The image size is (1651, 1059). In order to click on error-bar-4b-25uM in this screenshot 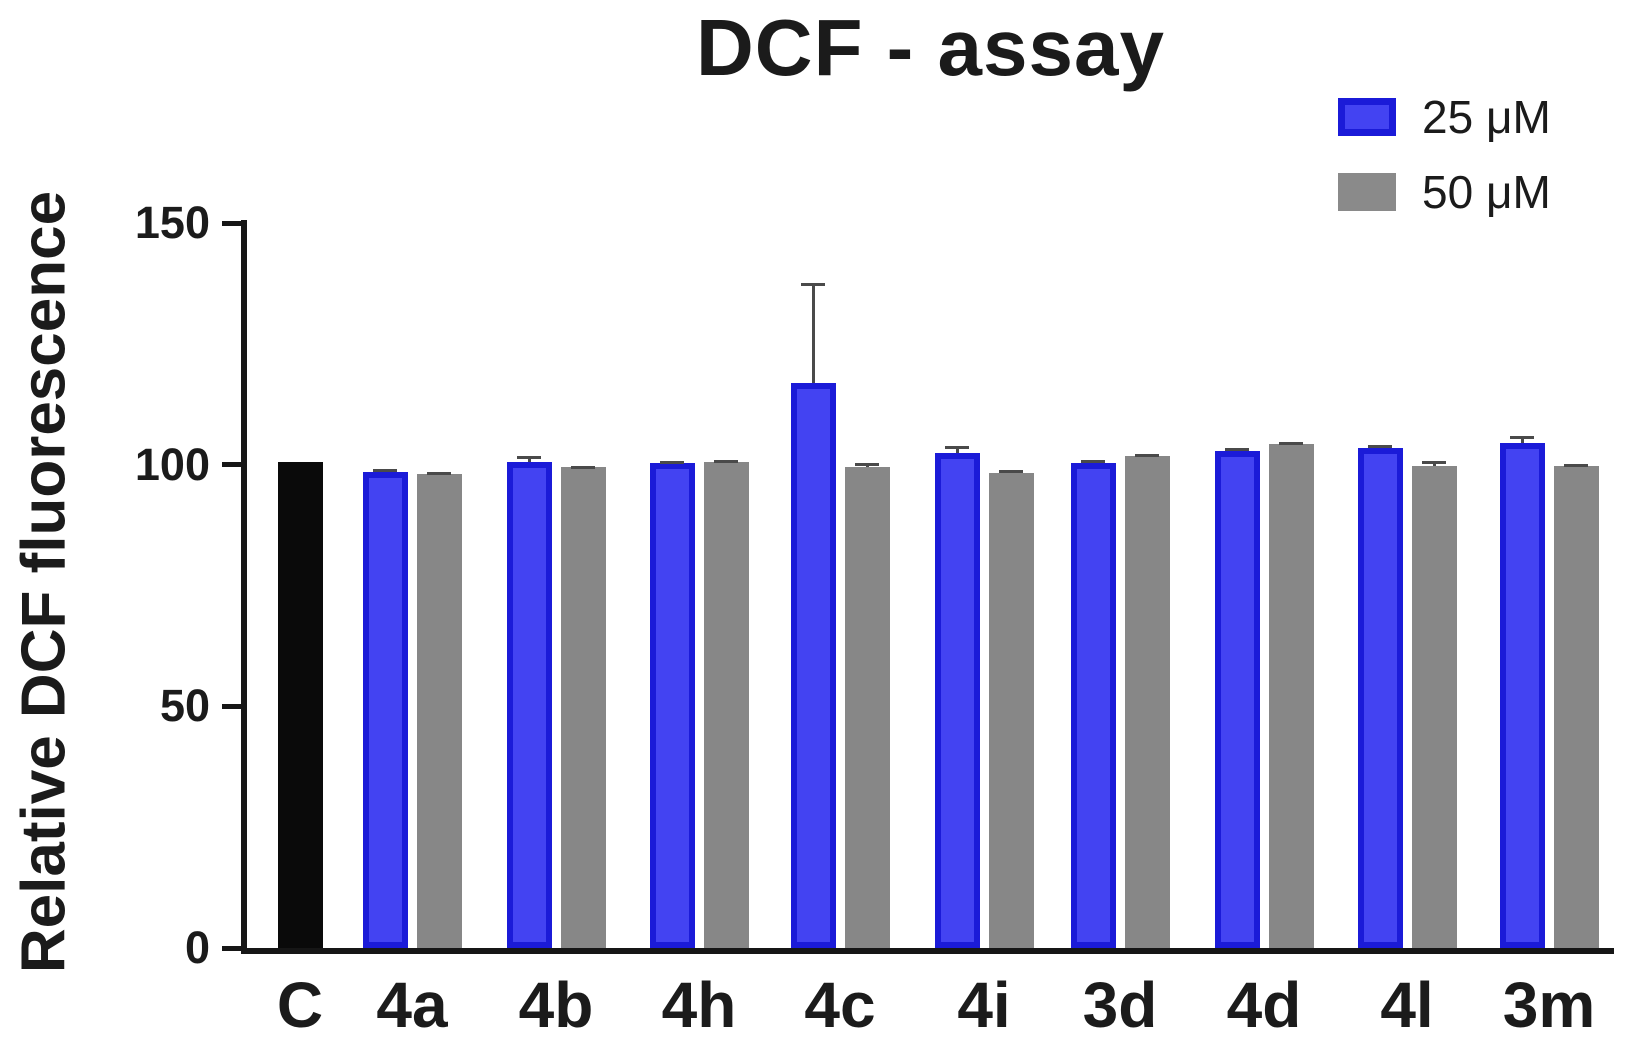, I will do `click(529, 459)`.